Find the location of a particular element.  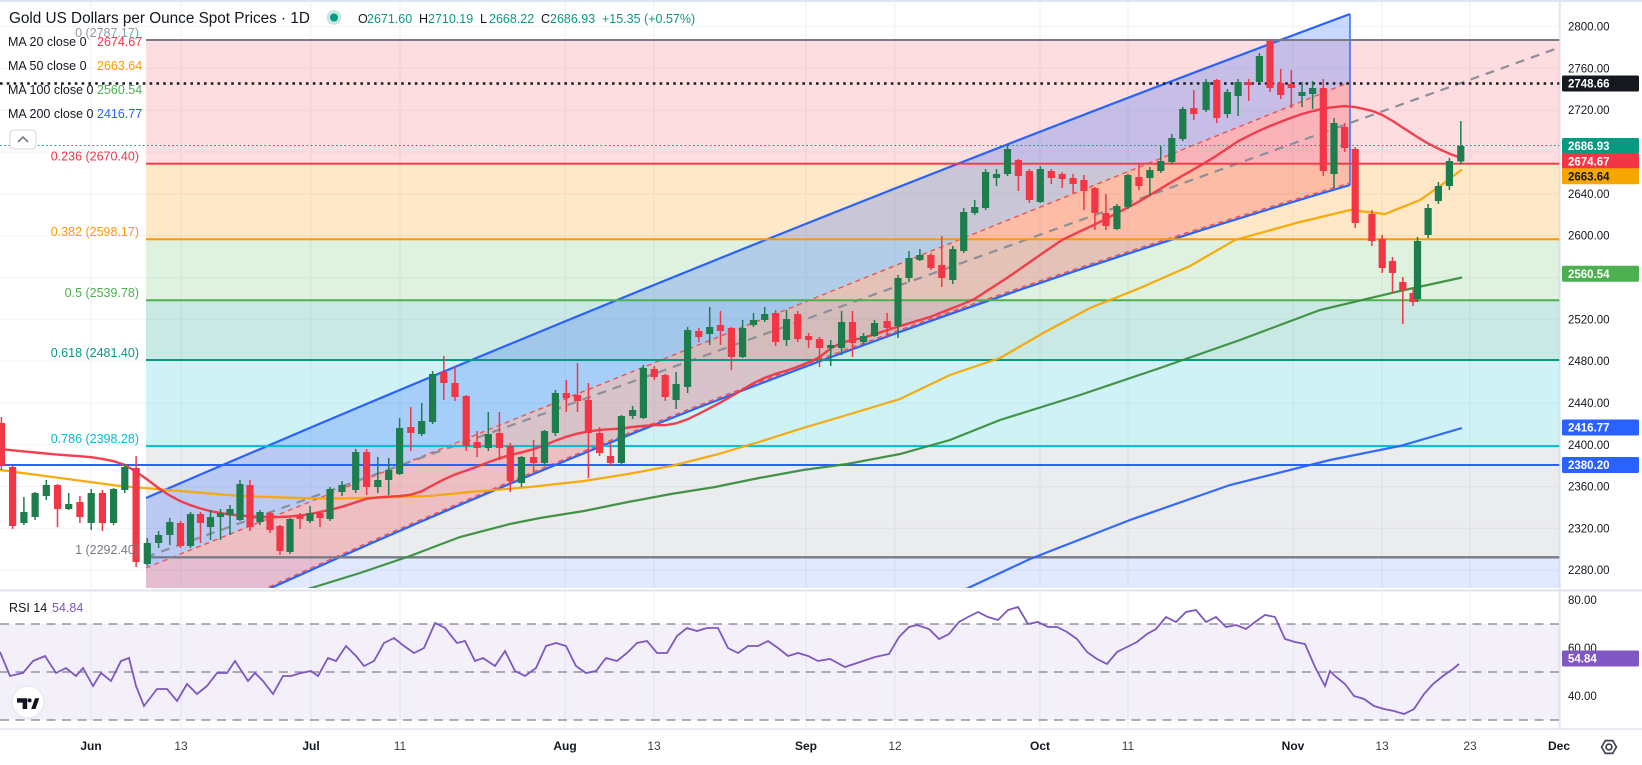

svg-text: RSI 14 is located at coordinates (28, 608).